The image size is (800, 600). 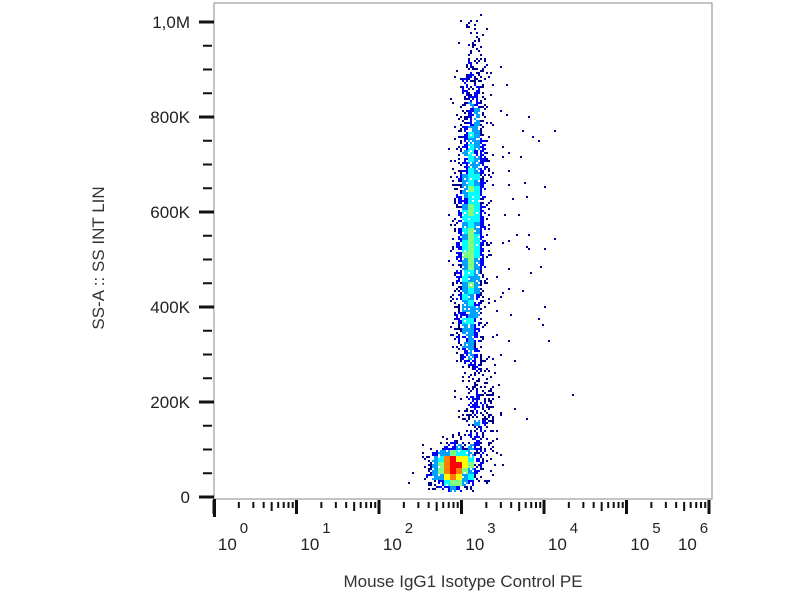 I want to click on x-tick-exponent: 0, so click(x=244, y=528).